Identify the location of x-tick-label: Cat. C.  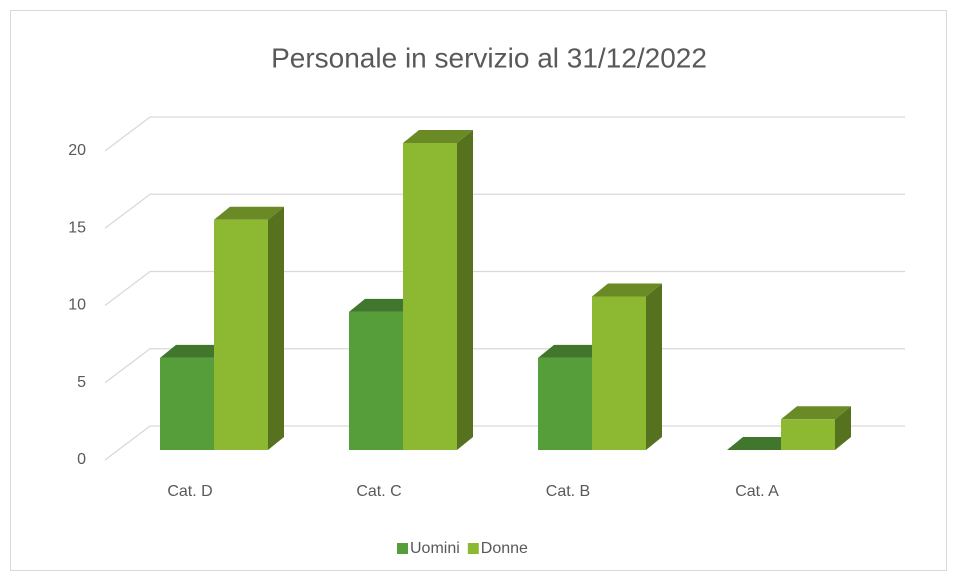
(378, 491).